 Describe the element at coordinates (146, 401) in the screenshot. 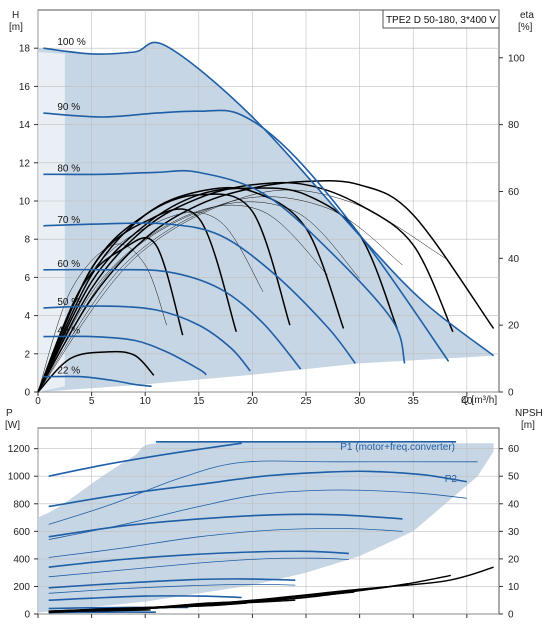

I see `x-tick-label: 10` at that location.